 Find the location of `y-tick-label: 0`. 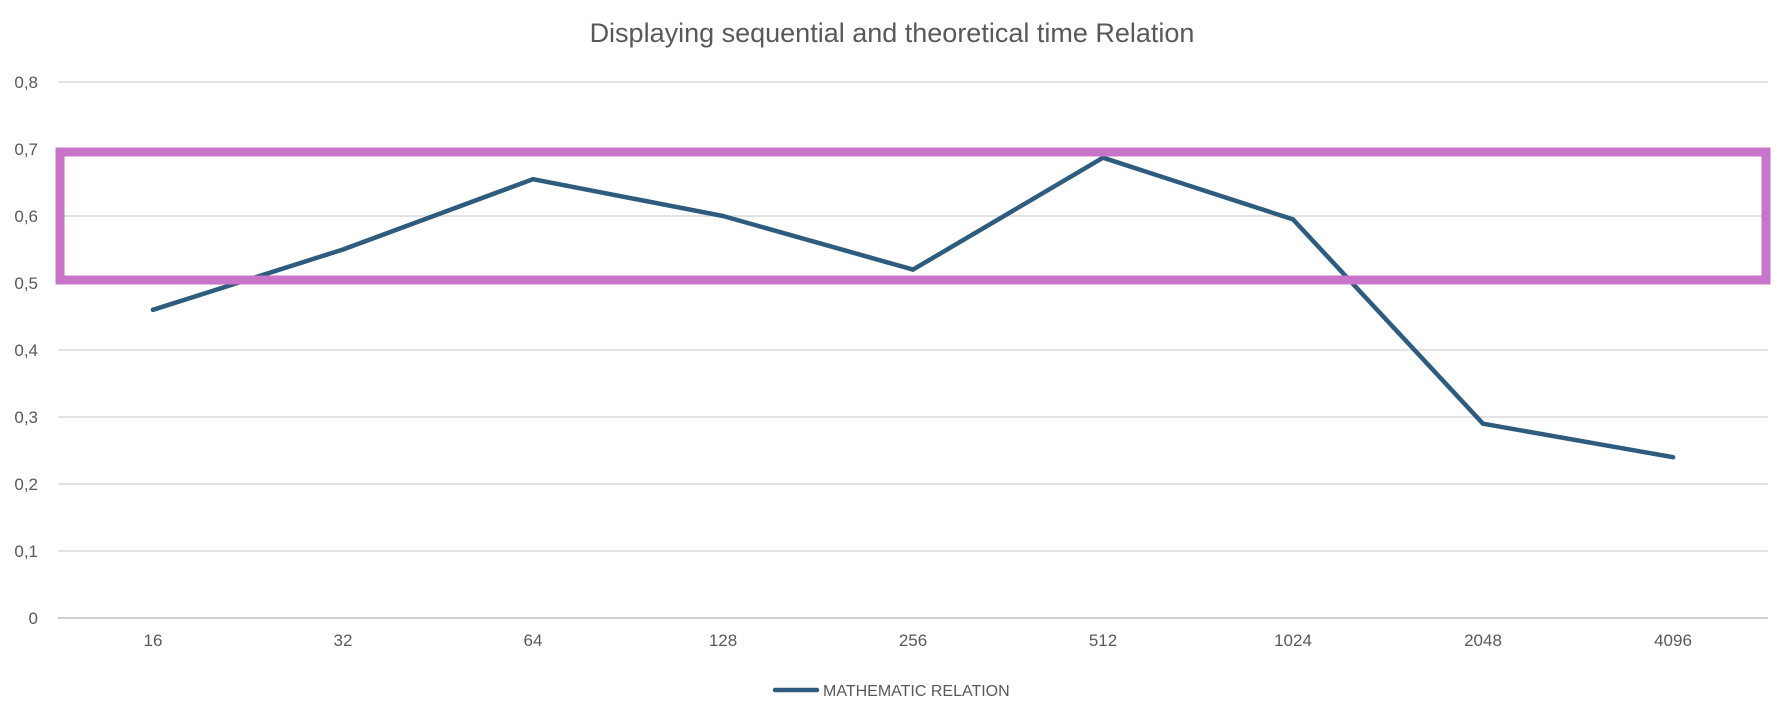

y-tick-label: 0 is located at coordinates (33, 618).